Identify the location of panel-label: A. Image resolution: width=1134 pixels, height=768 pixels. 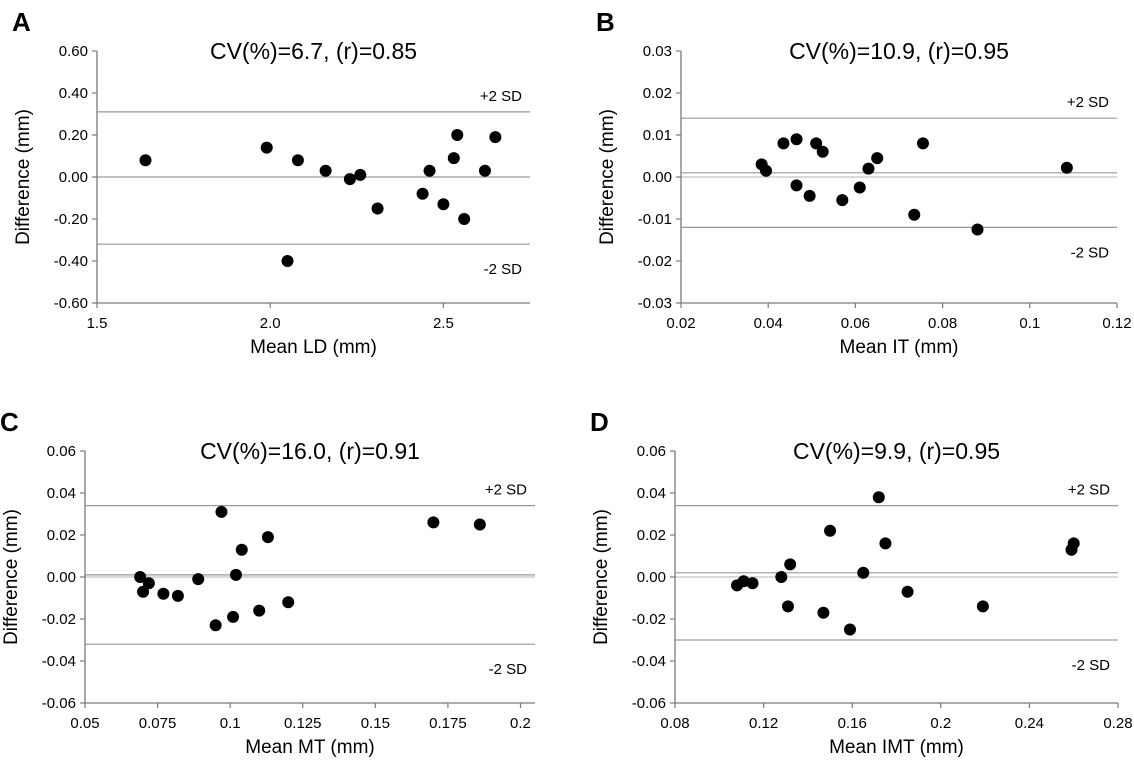
(21, 22).